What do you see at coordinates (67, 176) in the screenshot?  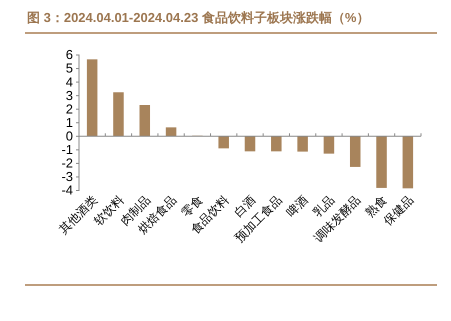 I see `y-tick-label: -3` at bounding box center [67, 176].